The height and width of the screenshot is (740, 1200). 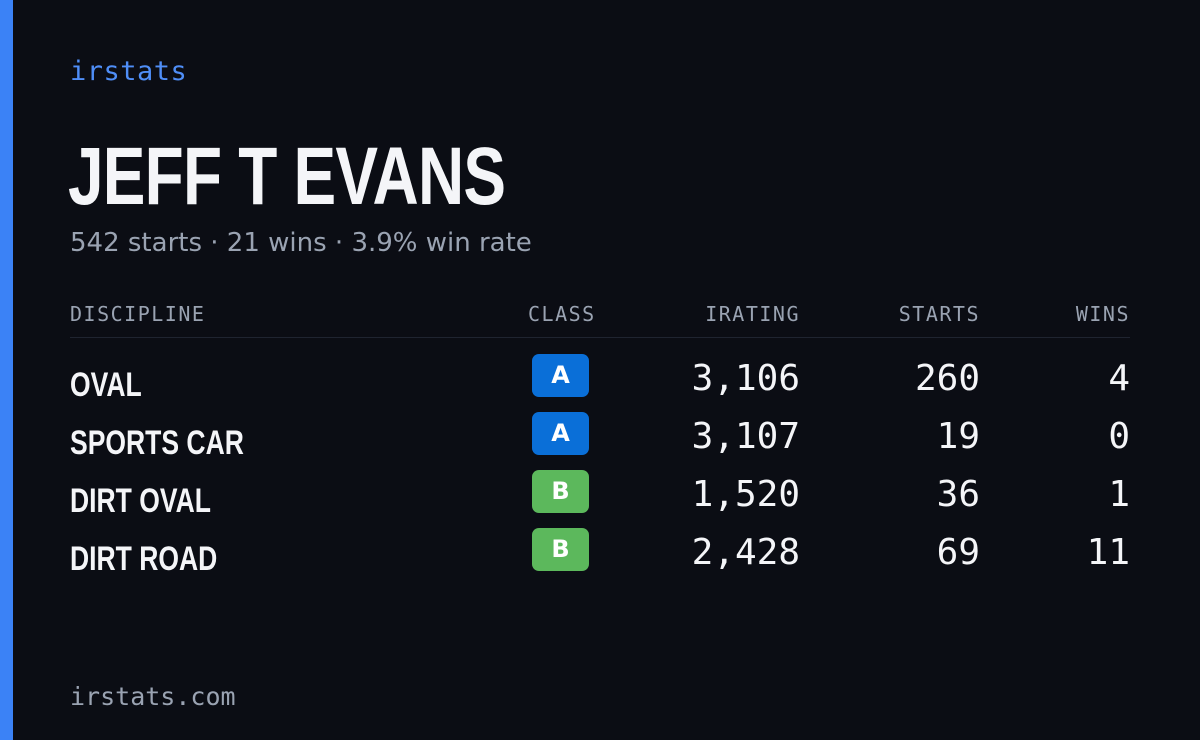 What do you see at coordinates (745, 552) in the screenshot?
I see `irating-value: 2,428` at bounding box center [745, 552].